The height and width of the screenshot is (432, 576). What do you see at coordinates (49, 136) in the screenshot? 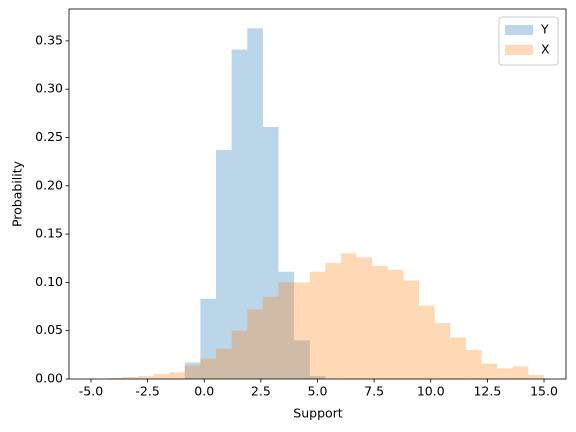
I see `y-tick-label: 0.25` at bounding box center [49, 136].